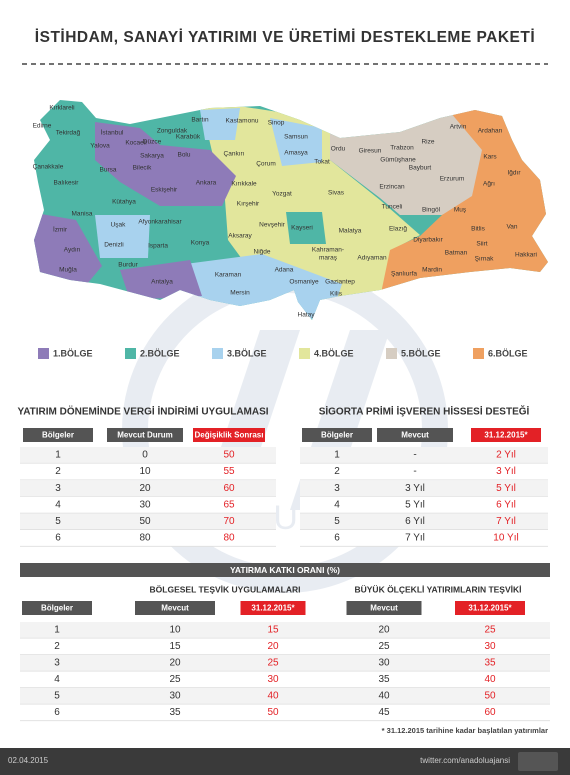  I want to click on footer-link: twitter.com/anadoluajansi, so click(465, 760).